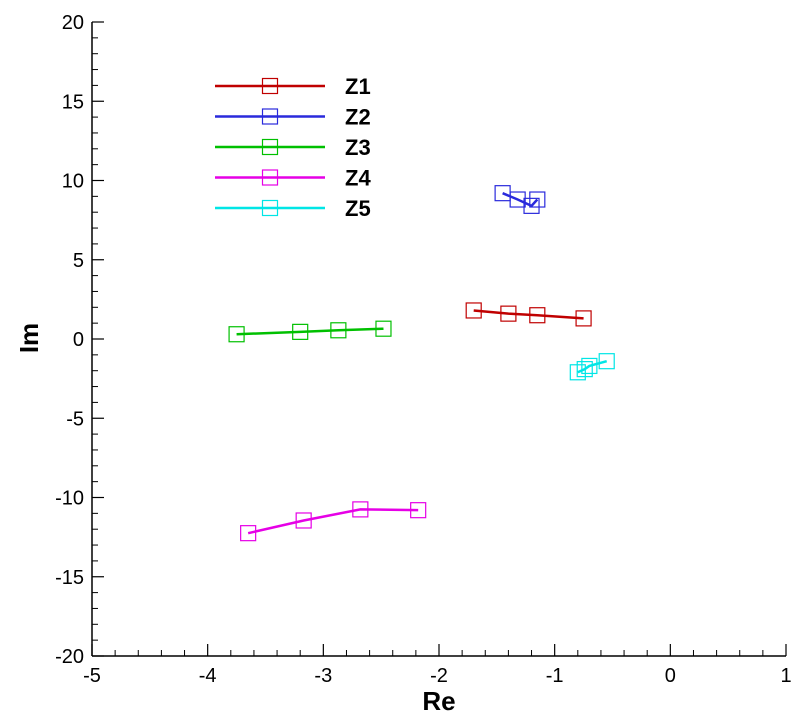 This screenshot has height=728, width=806. Describe the element at coordinates (69, 499) in the screenshot. I see `y-tick-label: -10` at that location.